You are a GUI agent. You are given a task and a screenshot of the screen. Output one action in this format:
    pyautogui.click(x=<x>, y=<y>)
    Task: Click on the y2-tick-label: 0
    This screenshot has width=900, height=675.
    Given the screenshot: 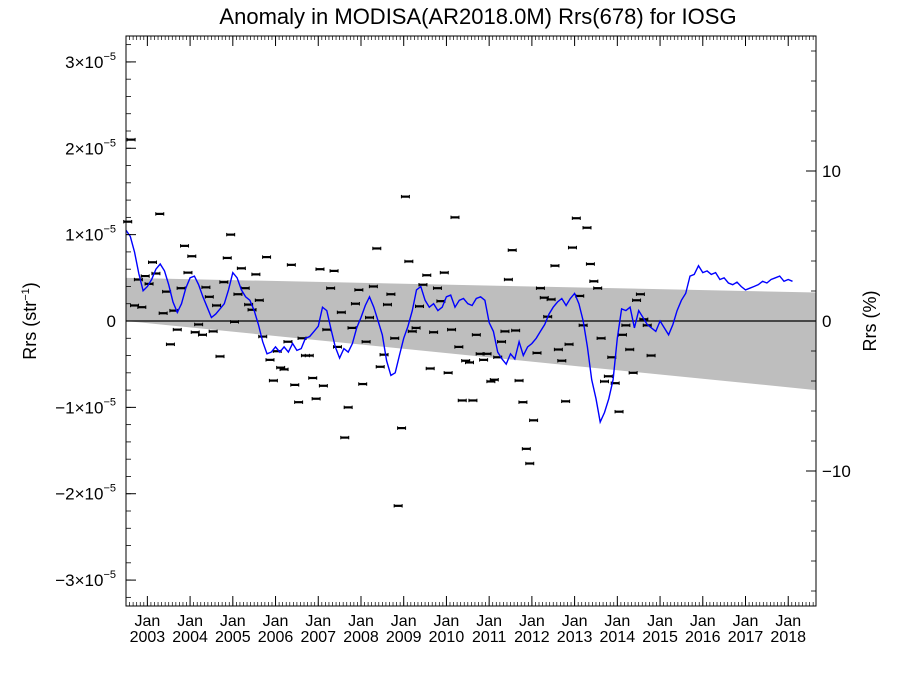 What is the action you would take?
    pyautogui.click(x=826, y=321)
    